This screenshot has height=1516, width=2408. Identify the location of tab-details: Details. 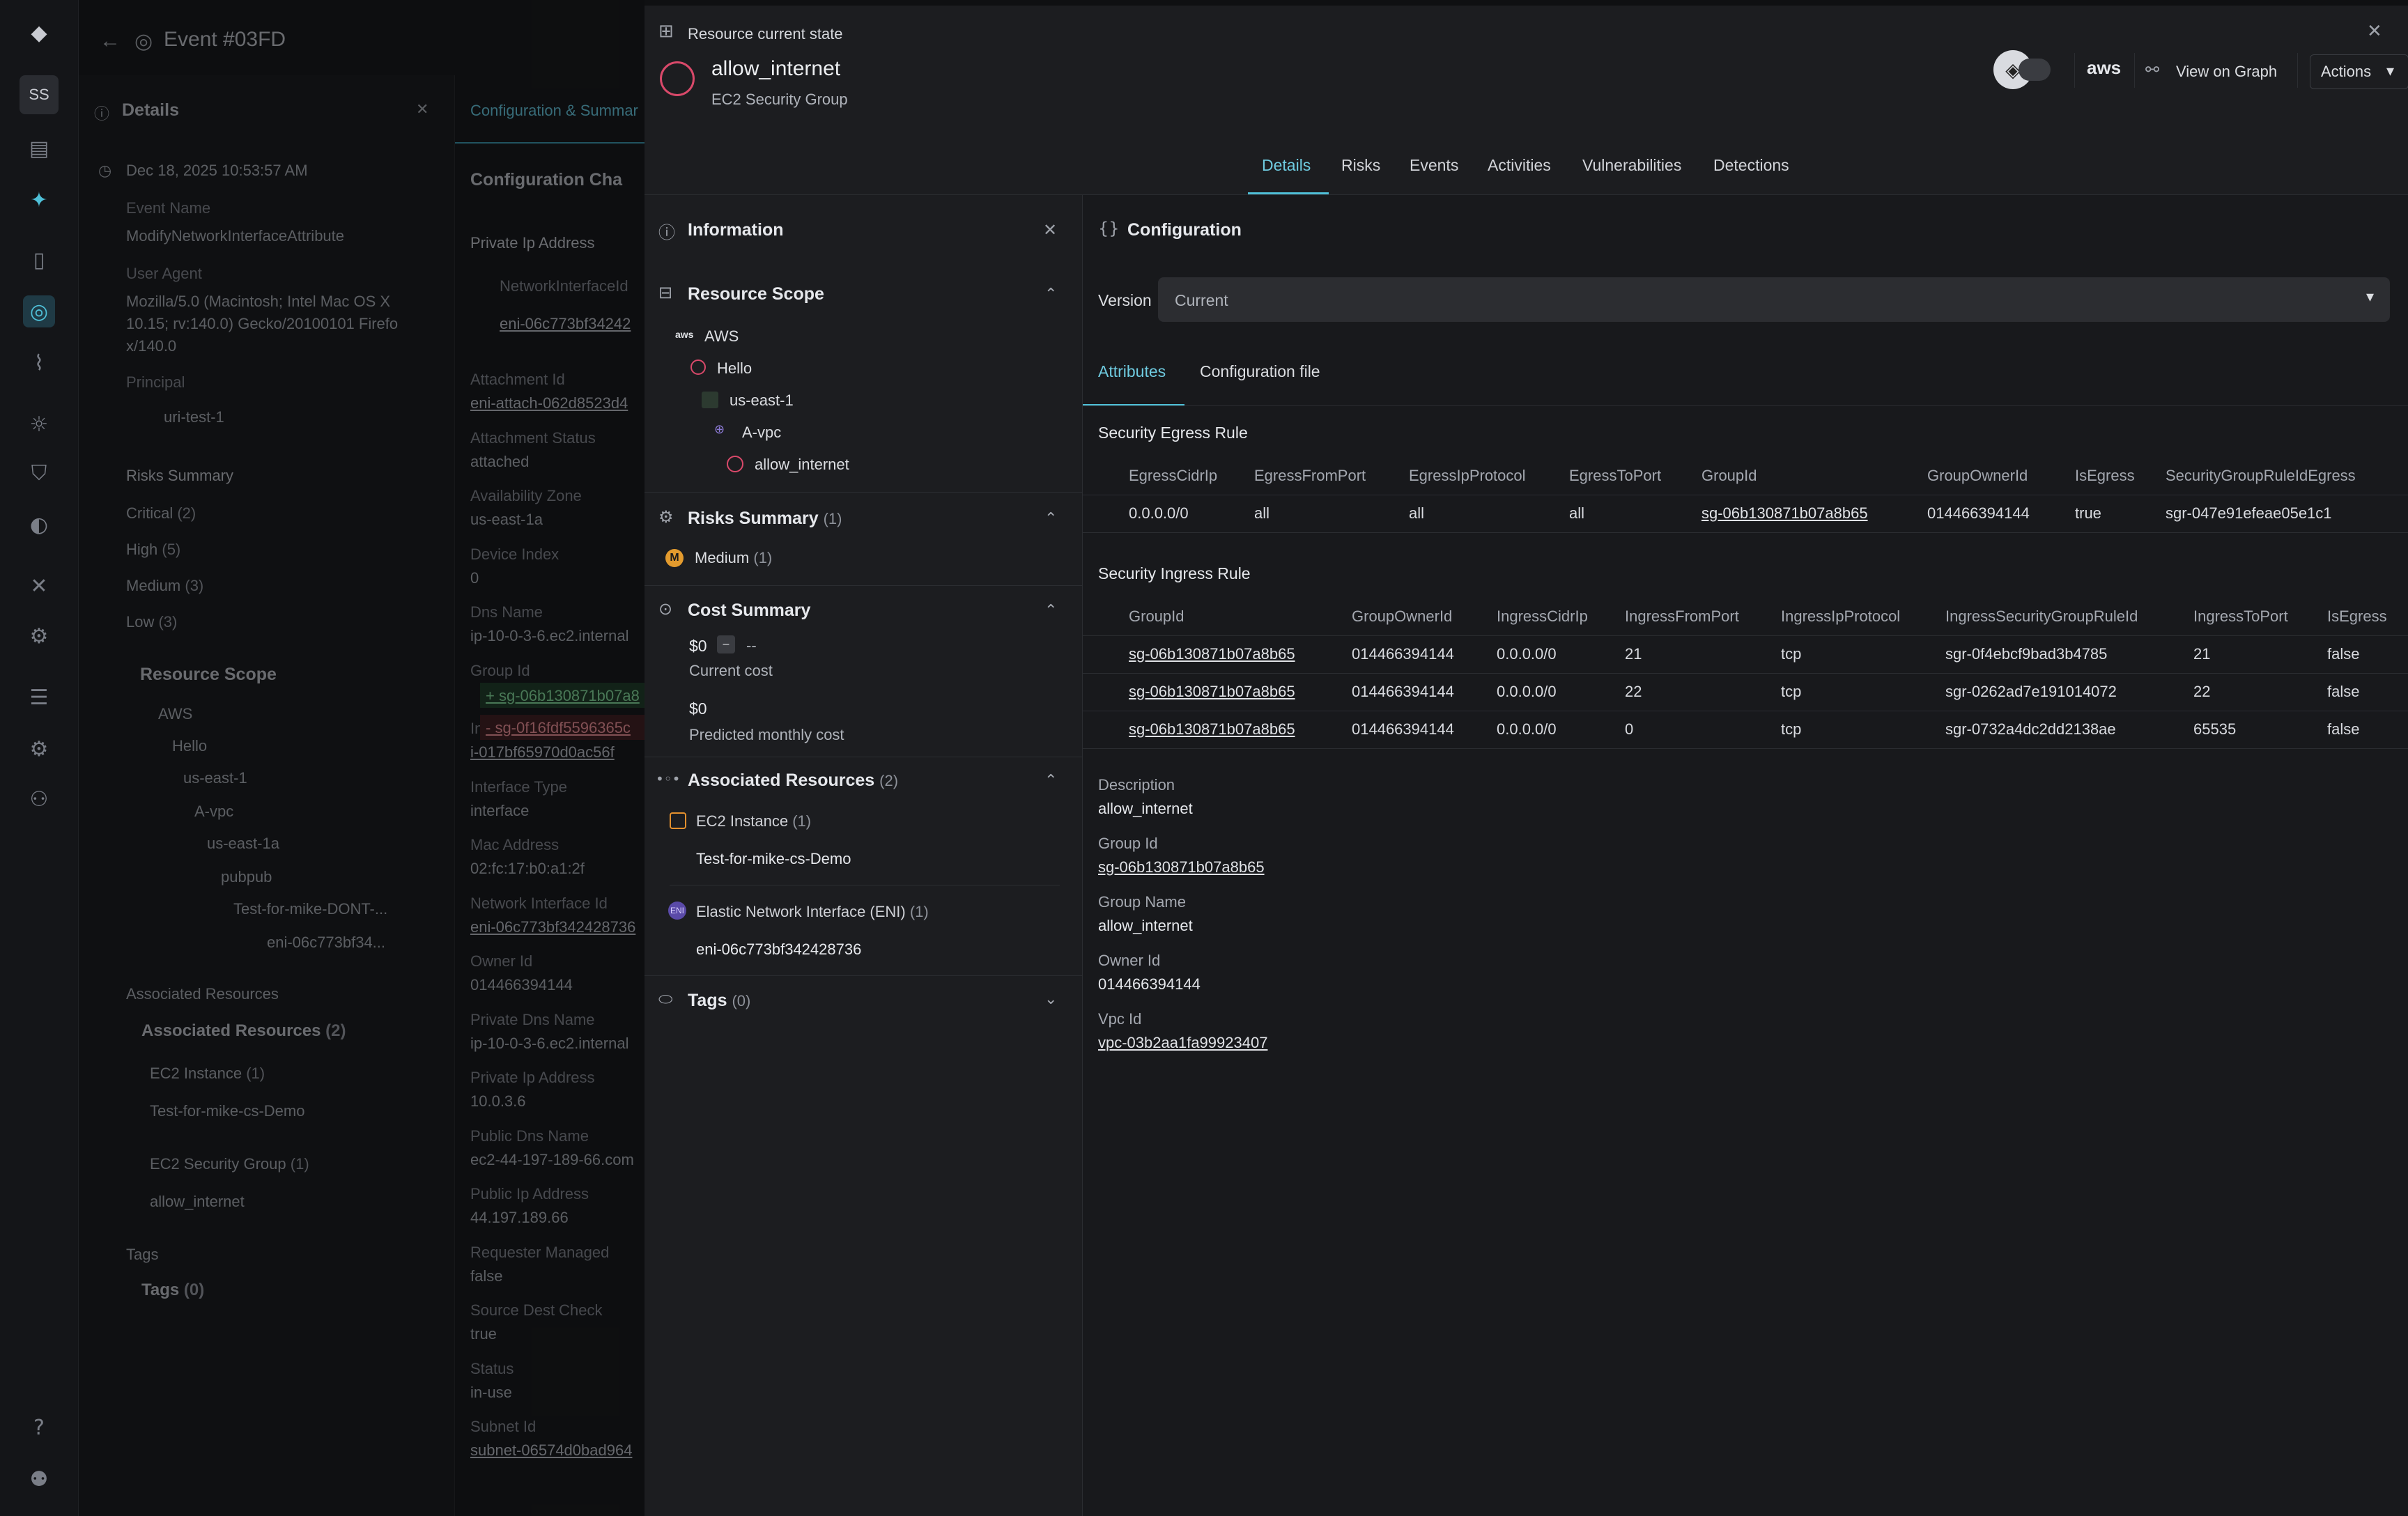
(1287, 165).